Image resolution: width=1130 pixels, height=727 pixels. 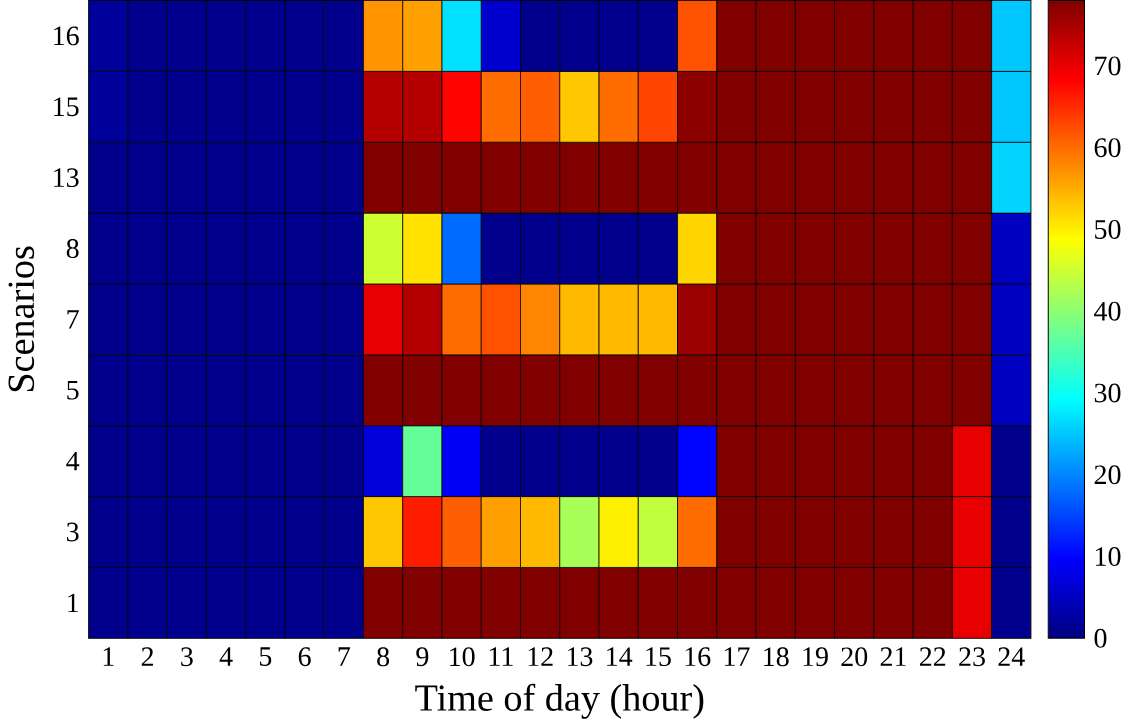 I want to click on x-tick-label: 15, so click(x=658, y=656).